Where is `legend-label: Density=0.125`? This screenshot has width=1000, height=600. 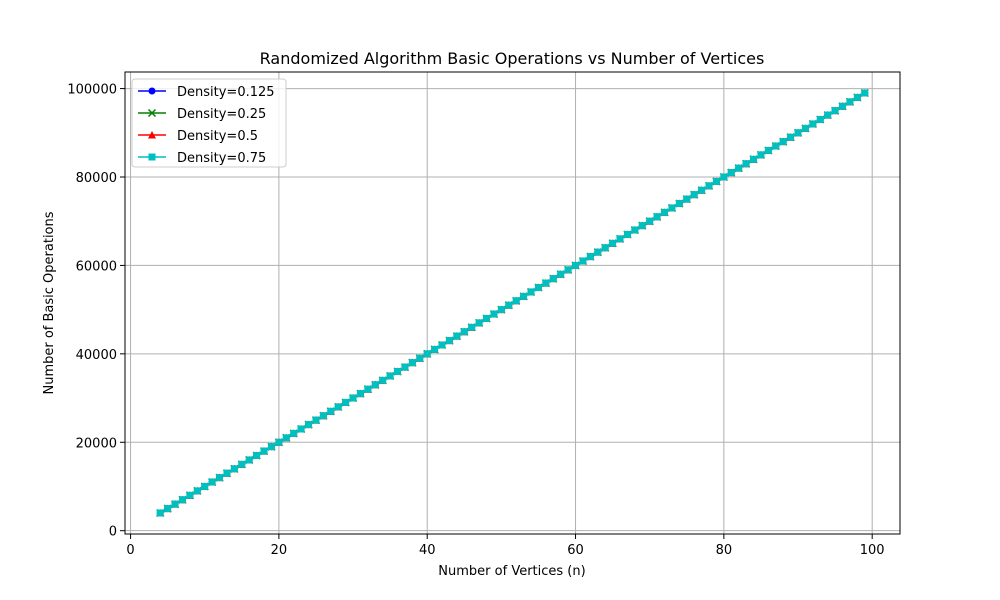 legend-label: Density=0.125 is located at coordinates (226, 92).